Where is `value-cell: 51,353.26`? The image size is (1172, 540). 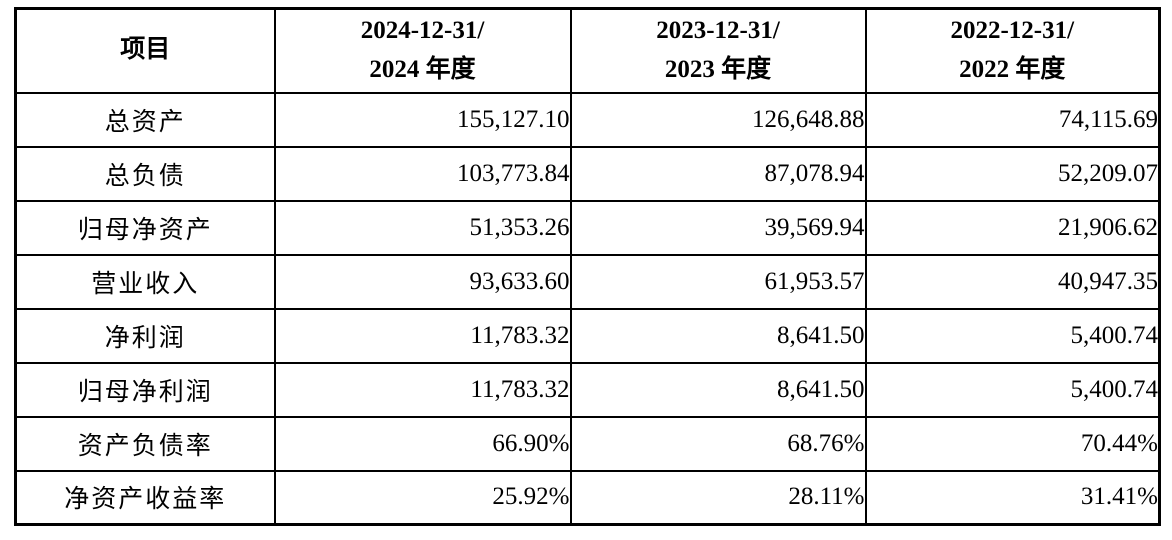
value-cell: 51,353.26 is located at coordinates (422, 227).